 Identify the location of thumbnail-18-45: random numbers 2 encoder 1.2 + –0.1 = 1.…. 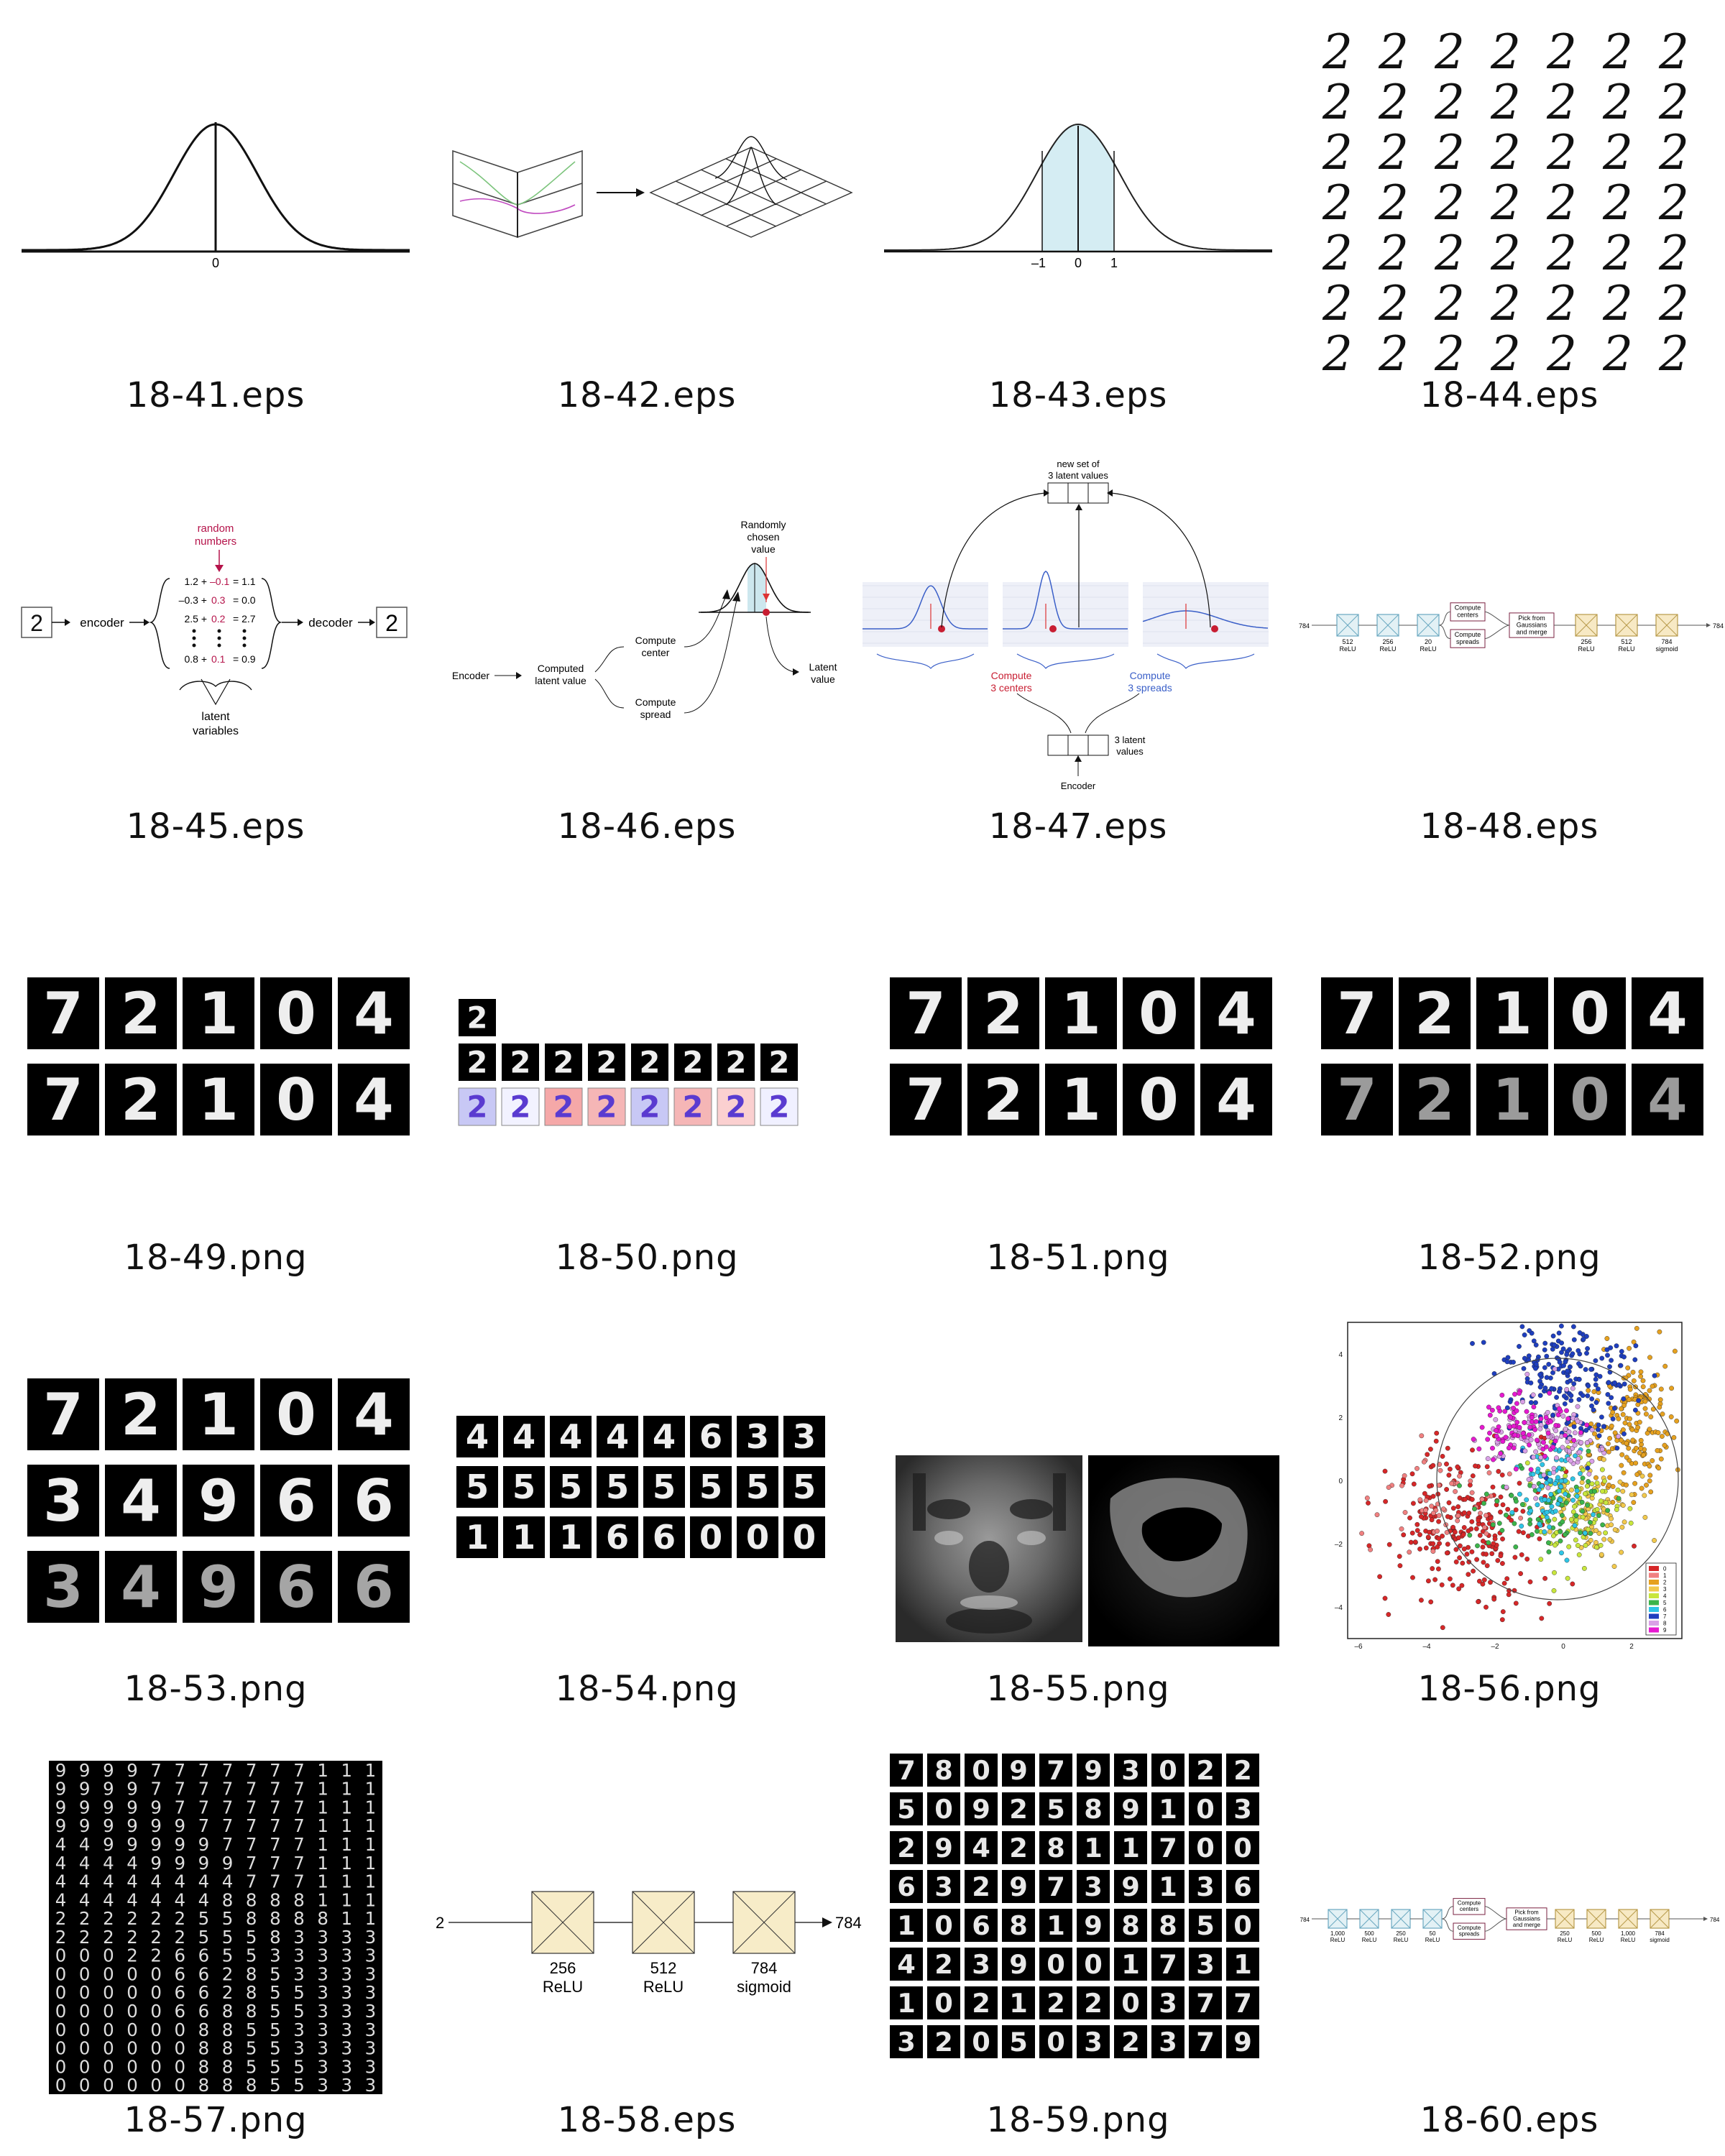
(215, 646).